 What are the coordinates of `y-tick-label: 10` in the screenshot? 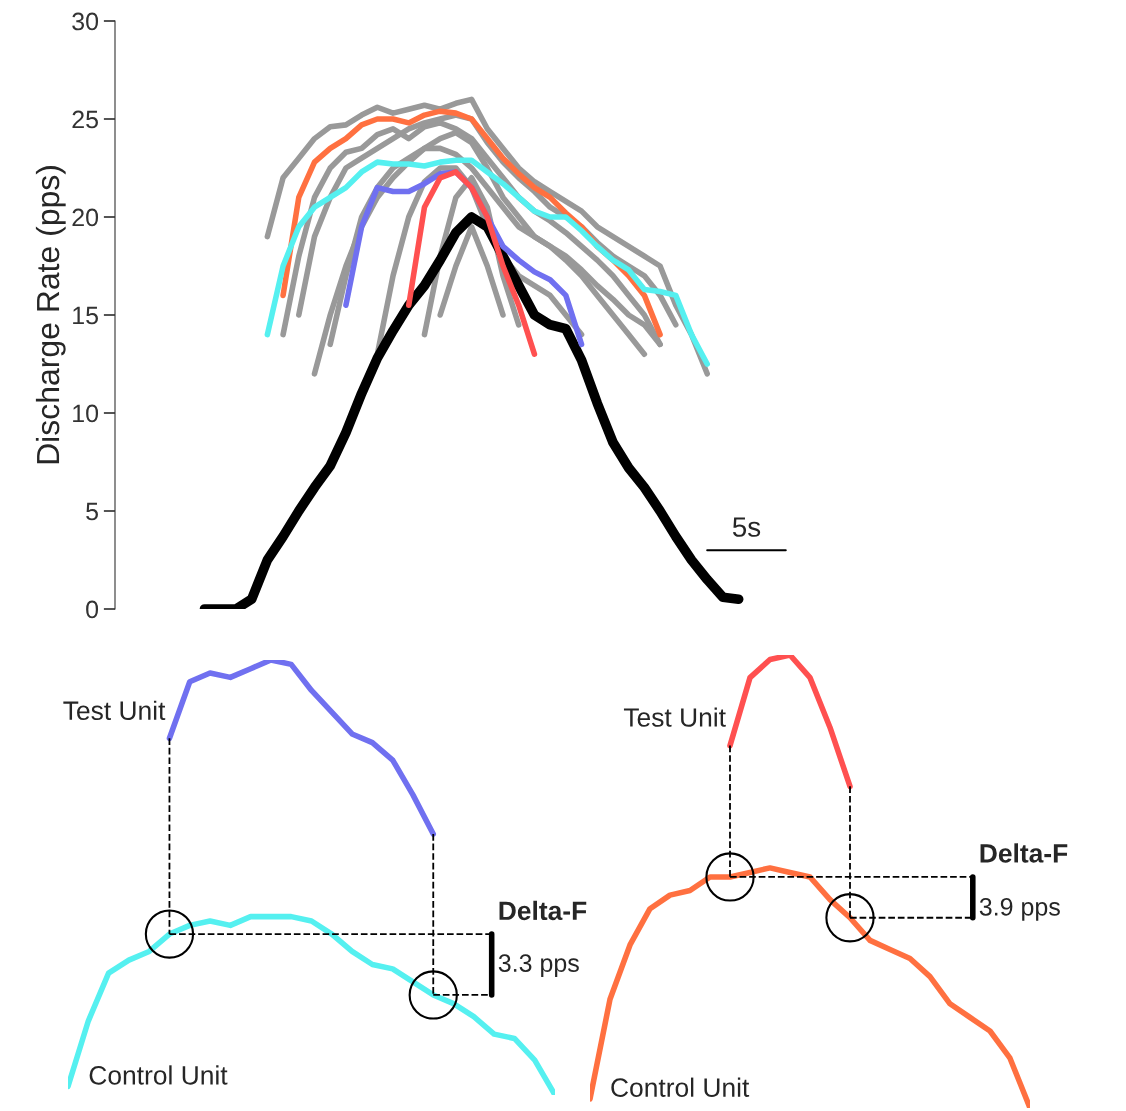 It's located at (86, 413).